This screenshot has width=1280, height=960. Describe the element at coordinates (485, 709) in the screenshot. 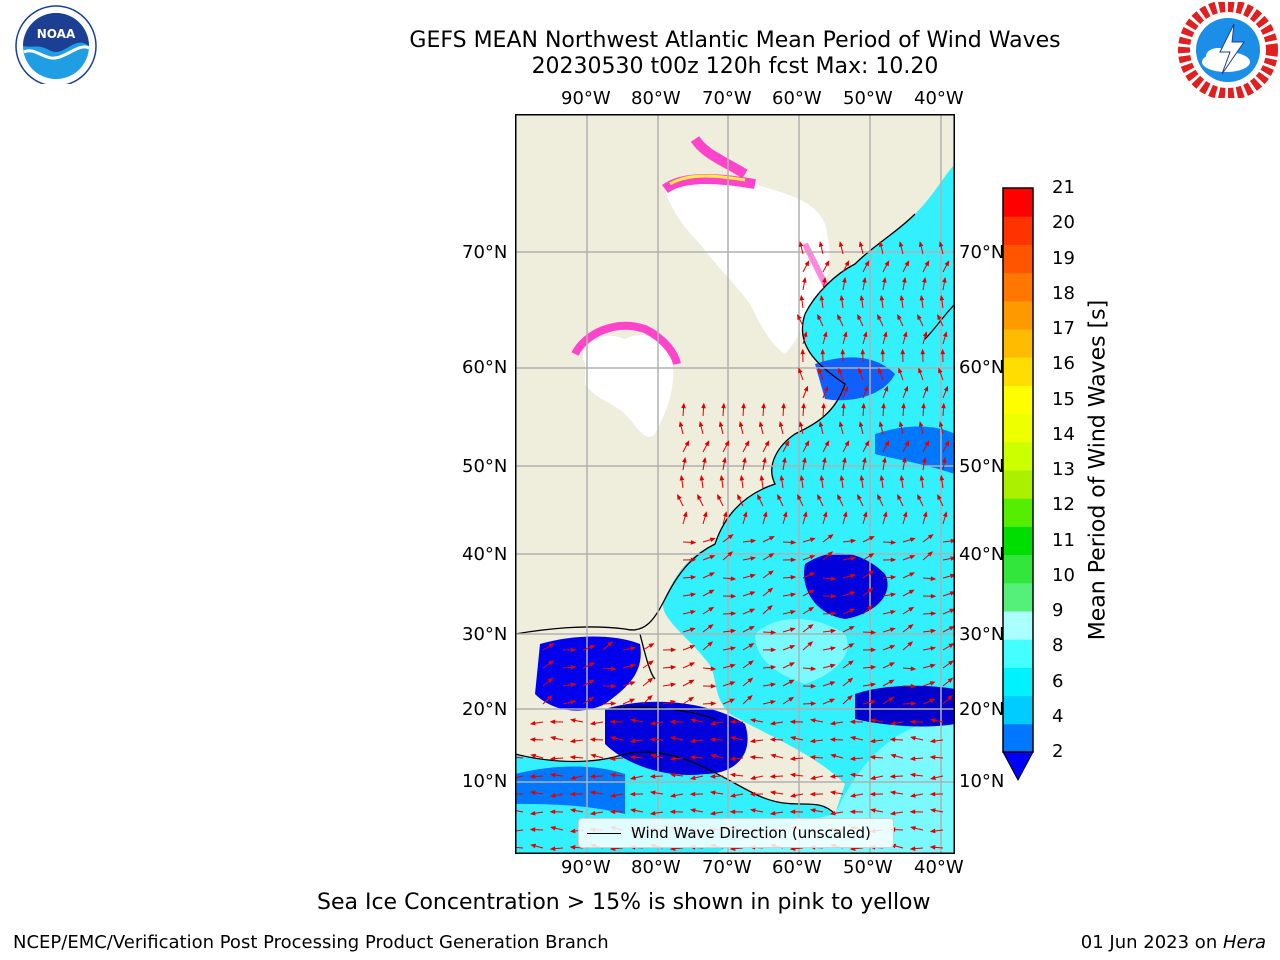

I see `lat-label-left-20n: 20°N` at that location.